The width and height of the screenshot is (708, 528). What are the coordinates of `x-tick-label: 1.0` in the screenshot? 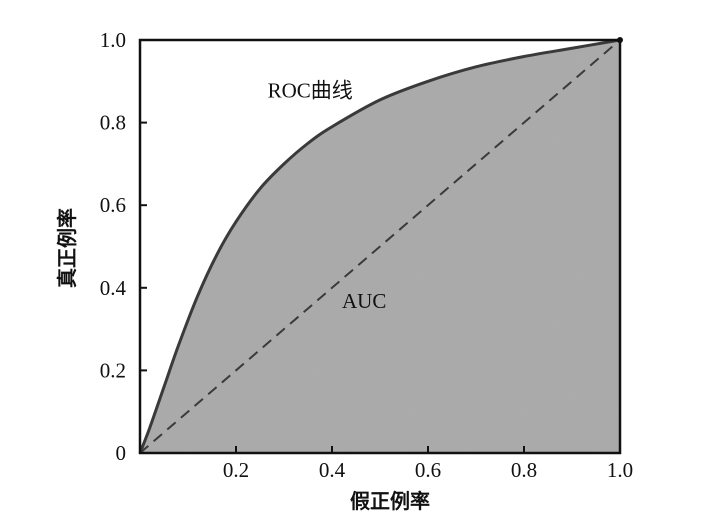 It's located at (620, 470).